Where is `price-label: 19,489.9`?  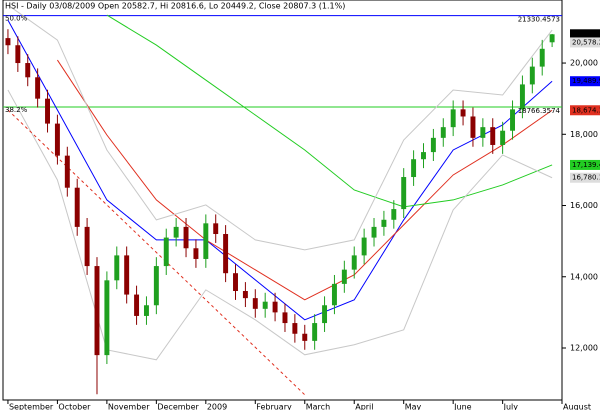
price-label: 19,489.9 is located at coordinates (586, 81).